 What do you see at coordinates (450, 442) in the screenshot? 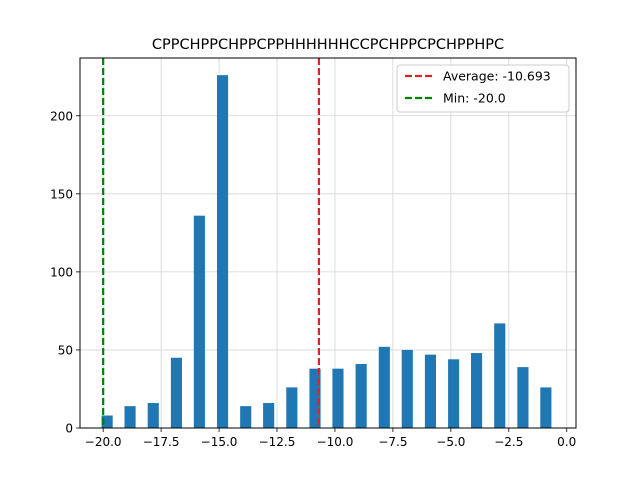
I see `x-tick-label: −5.0` at bounding box center [450, 442].